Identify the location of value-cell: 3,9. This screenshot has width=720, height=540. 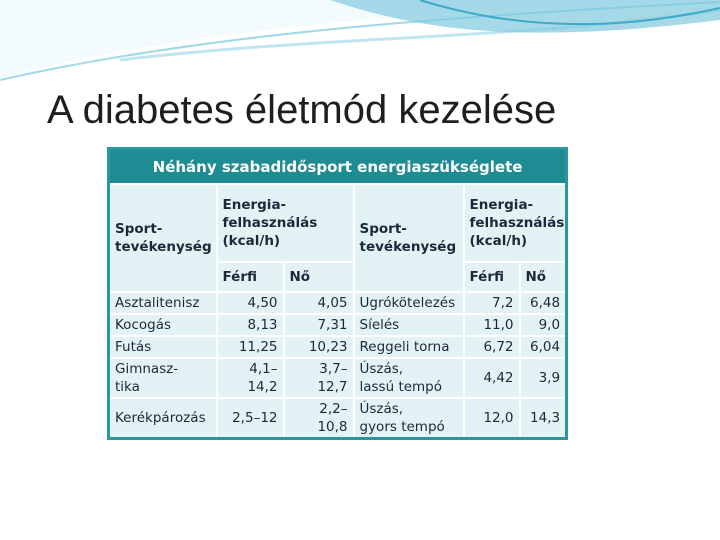
(543, 378).